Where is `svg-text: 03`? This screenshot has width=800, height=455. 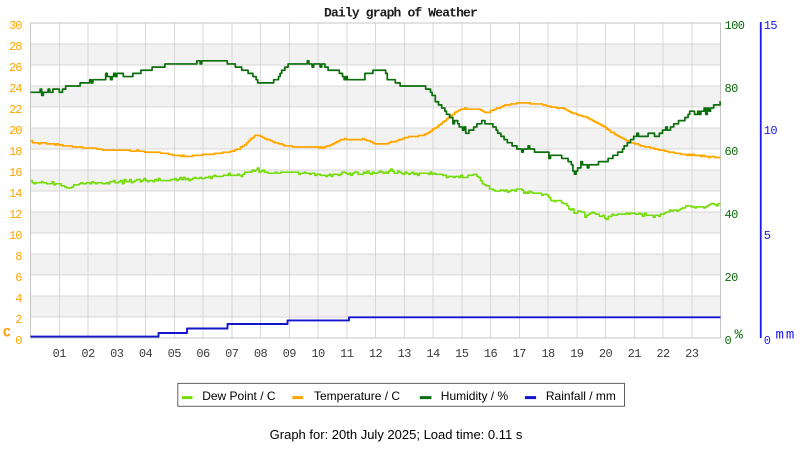 svg-text: 03 is located at coordinates (117, 354).